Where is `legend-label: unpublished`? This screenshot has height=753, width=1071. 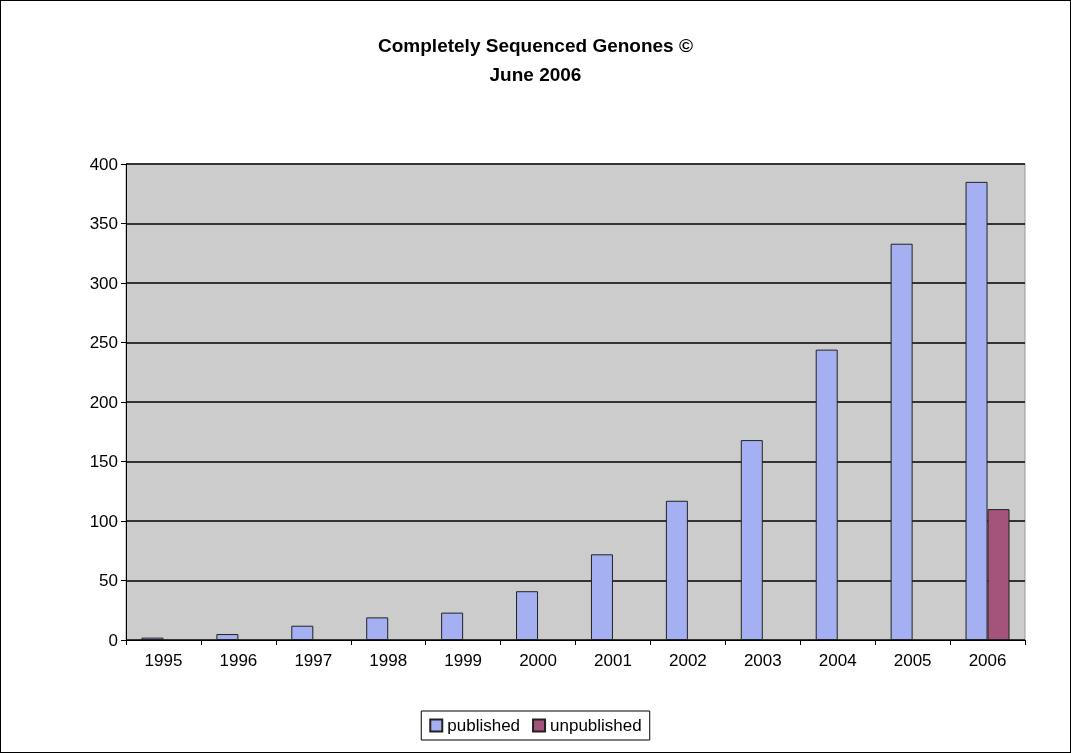 legend-label: unpublished is located at coordinates (596, 725).